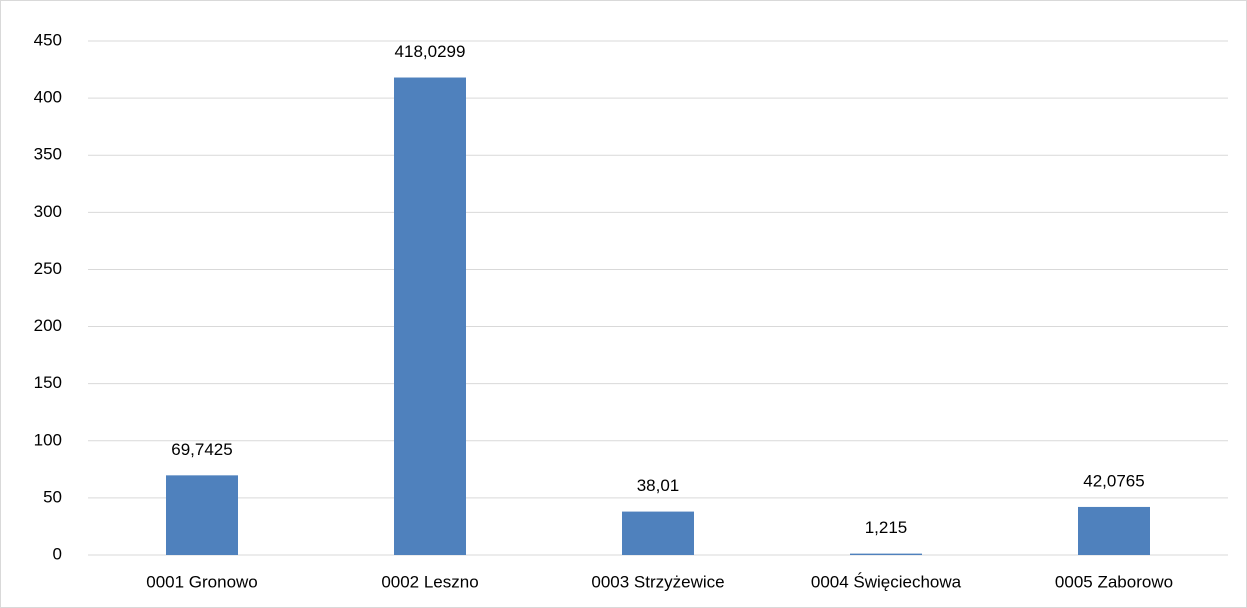 The image size is (1247, 608). Describe the element at coordinates (202, 581) in the screenshot. I see `x-tick-label: 0001 Gronowo` at that location.